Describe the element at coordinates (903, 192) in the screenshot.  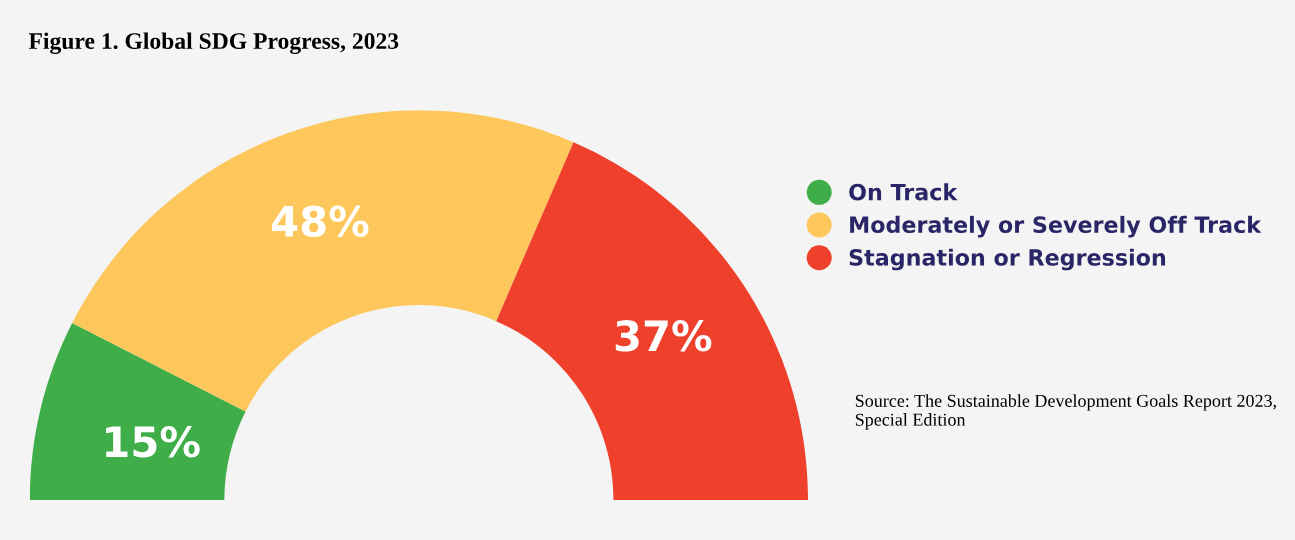
I see `legend-label: On Track` at that location.